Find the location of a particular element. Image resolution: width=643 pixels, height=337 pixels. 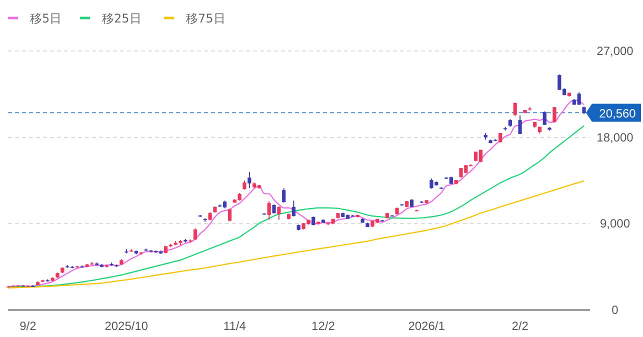

x-tick-label: 2/2 is located at coordinates (520, 326).